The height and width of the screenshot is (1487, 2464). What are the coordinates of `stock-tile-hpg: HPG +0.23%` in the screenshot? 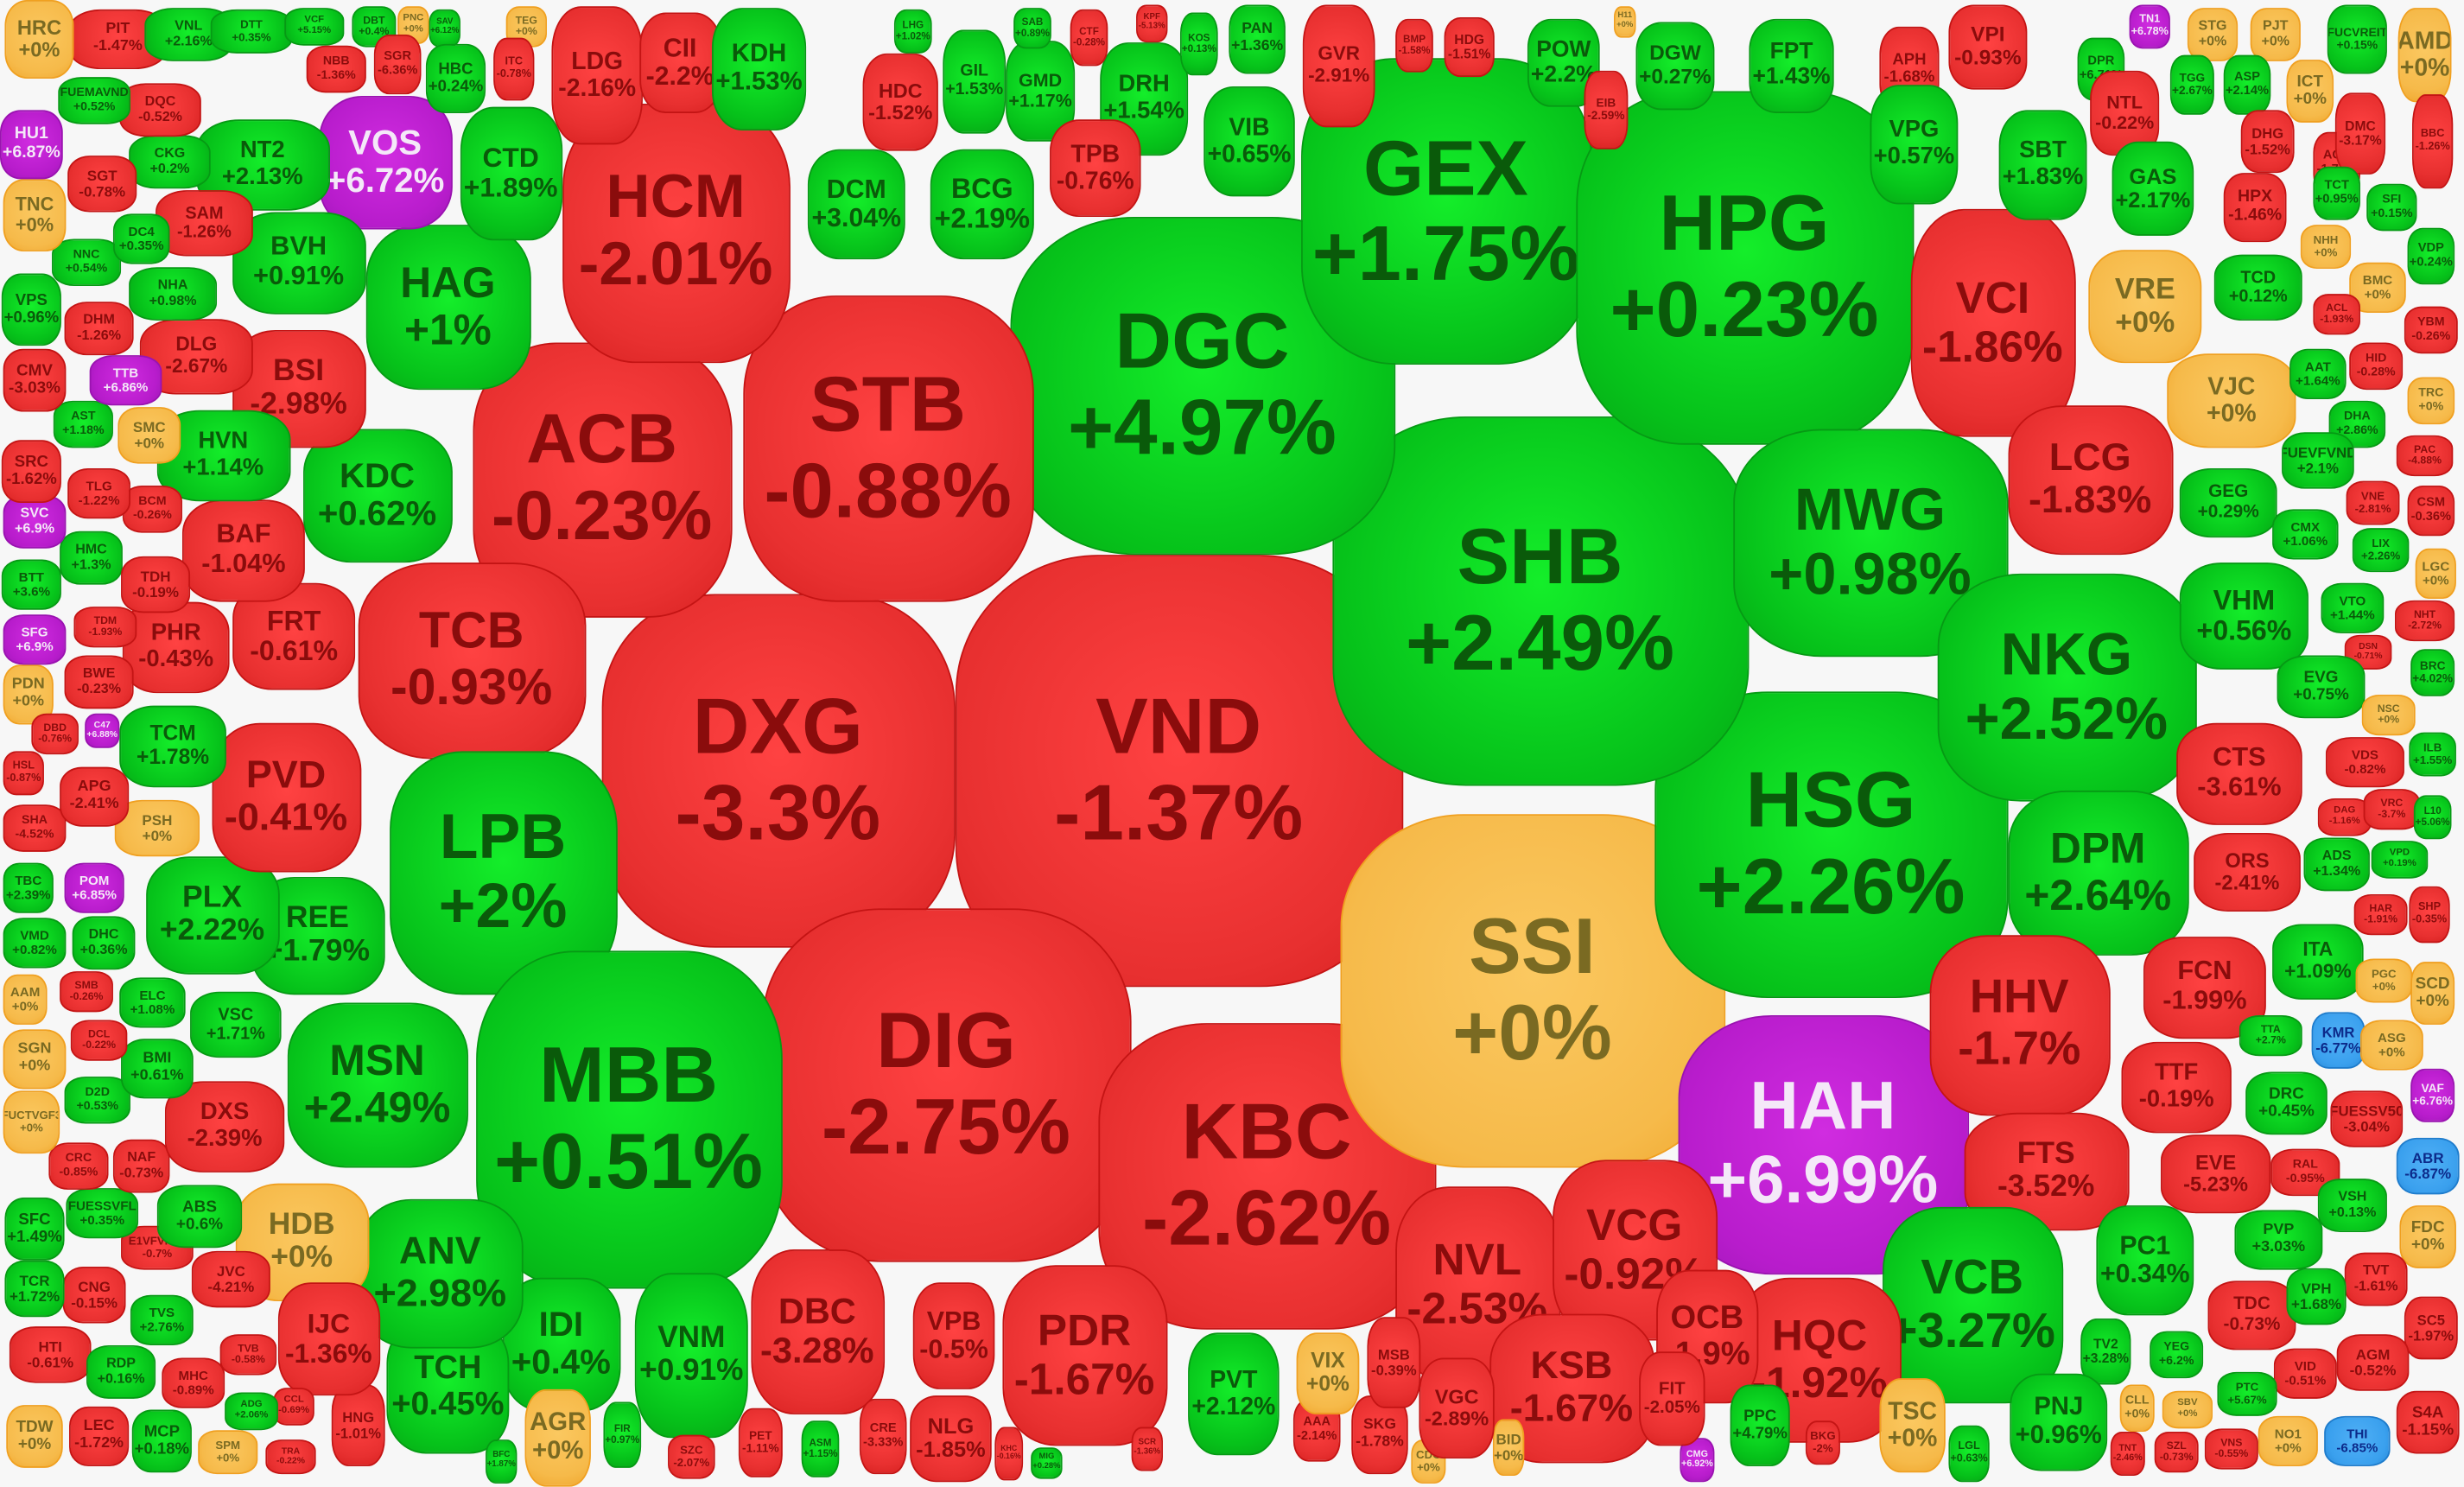 It's located at (1744, 267).